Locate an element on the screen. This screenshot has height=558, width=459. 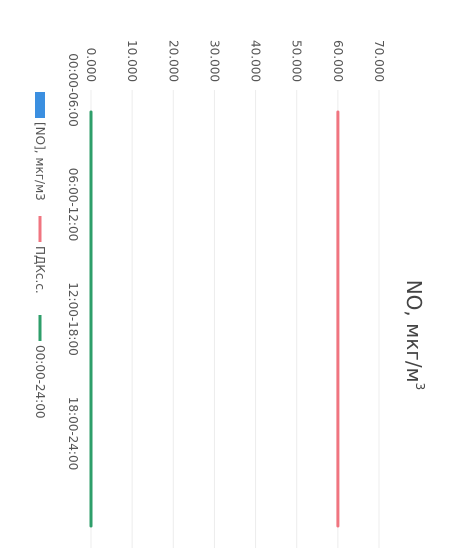
y-tick-label: 70.000 is located at coordinates (379, 61).